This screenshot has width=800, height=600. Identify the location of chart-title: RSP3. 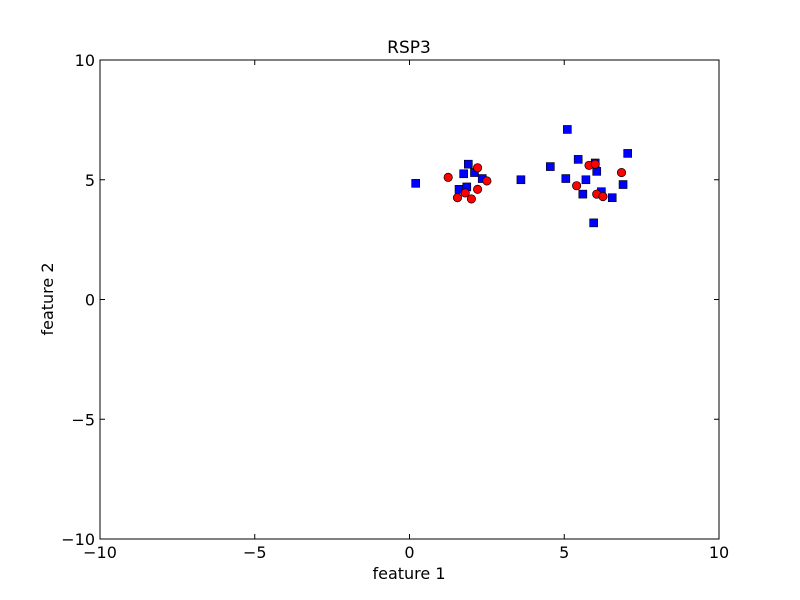
(409, 48).